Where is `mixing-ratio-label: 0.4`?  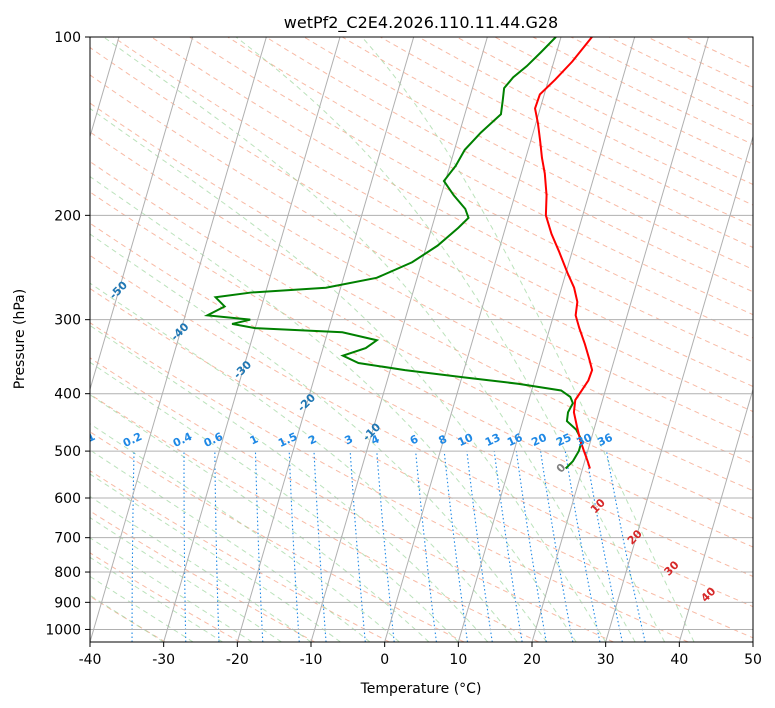 mixing-ratio-label: 0.4 is located at coordinates (182, 440).